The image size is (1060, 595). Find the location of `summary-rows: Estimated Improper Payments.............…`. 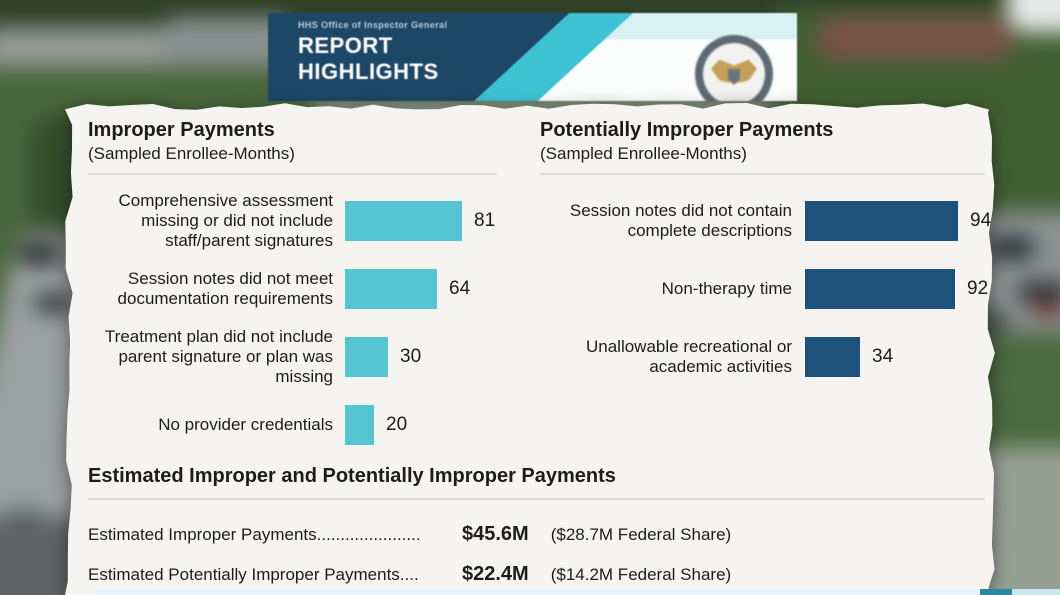

summary-rows: Estimated Improper Payments.............… is located at coordinates (536, 554).